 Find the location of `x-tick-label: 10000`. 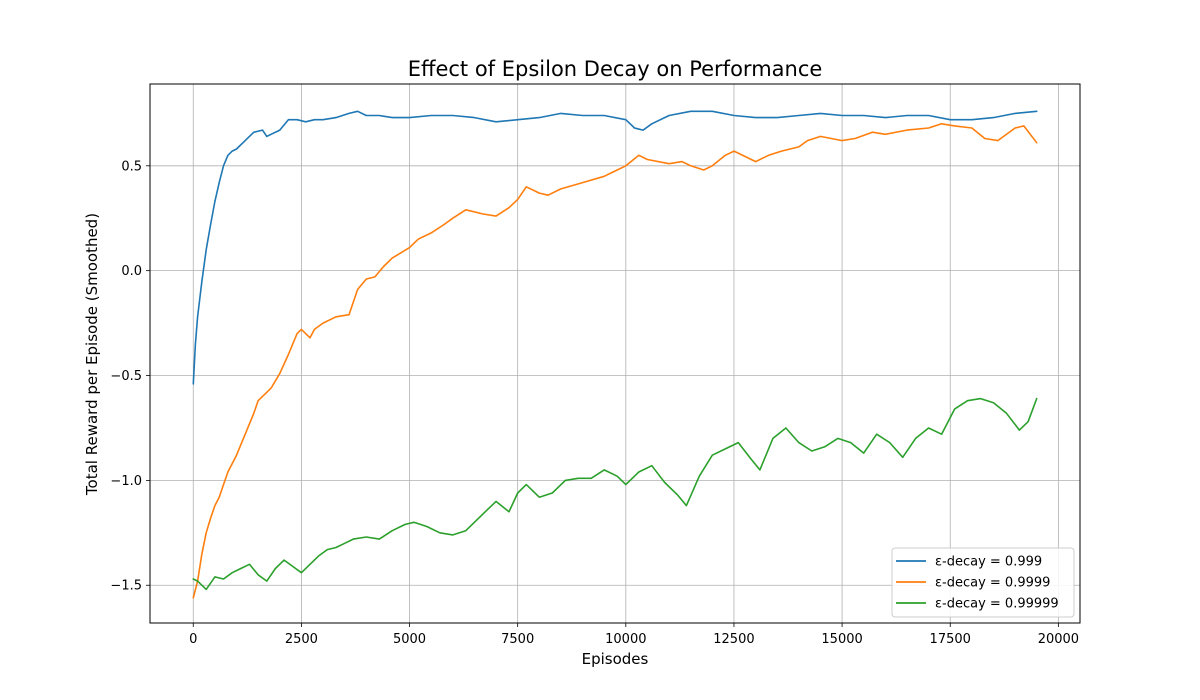

x-tick-label: 10000 is located at coordinates (625, 639).